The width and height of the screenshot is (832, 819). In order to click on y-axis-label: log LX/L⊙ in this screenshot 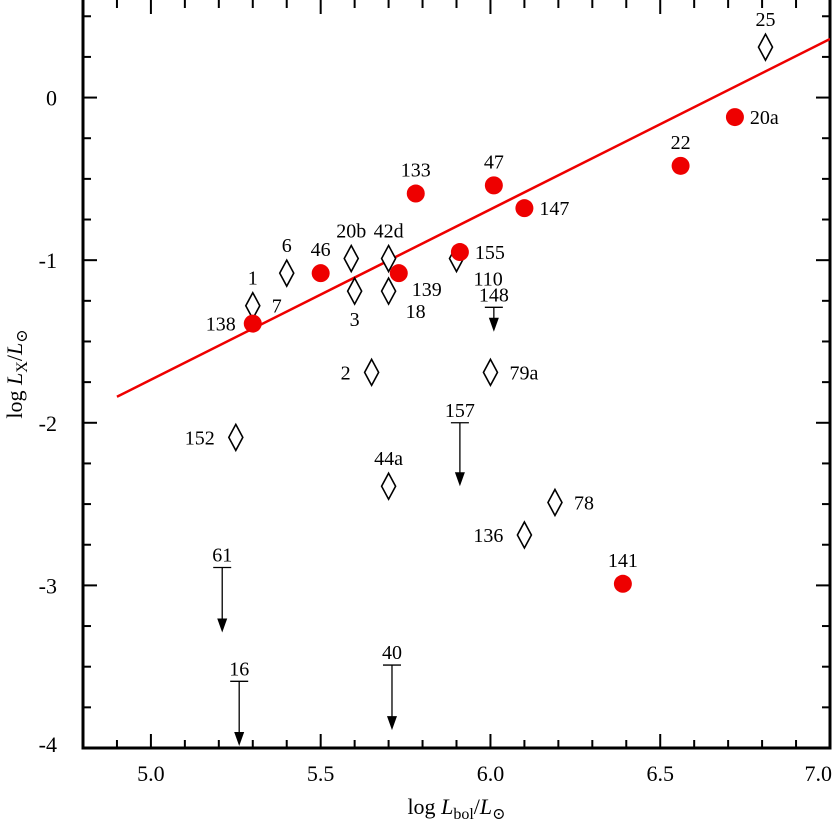, I will do `click(16, 373)`.